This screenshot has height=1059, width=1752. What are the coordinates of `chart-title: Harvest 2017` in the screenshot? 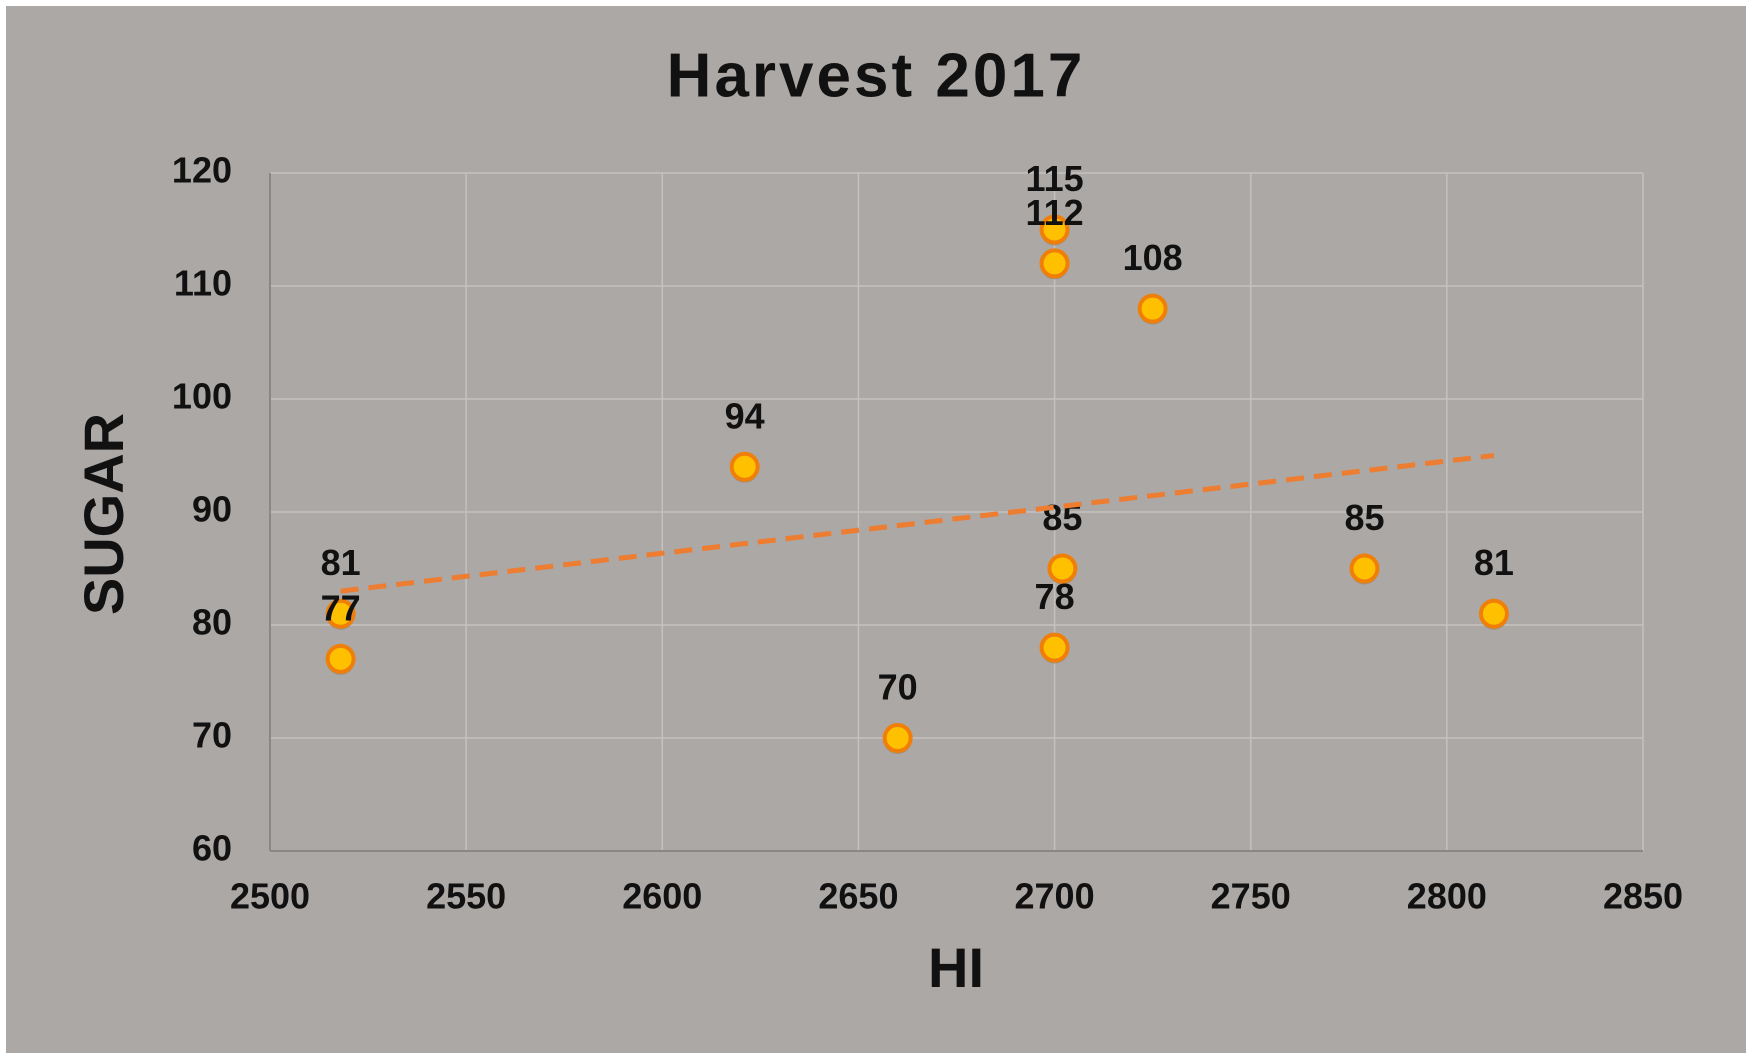 It's located at (876, 75).